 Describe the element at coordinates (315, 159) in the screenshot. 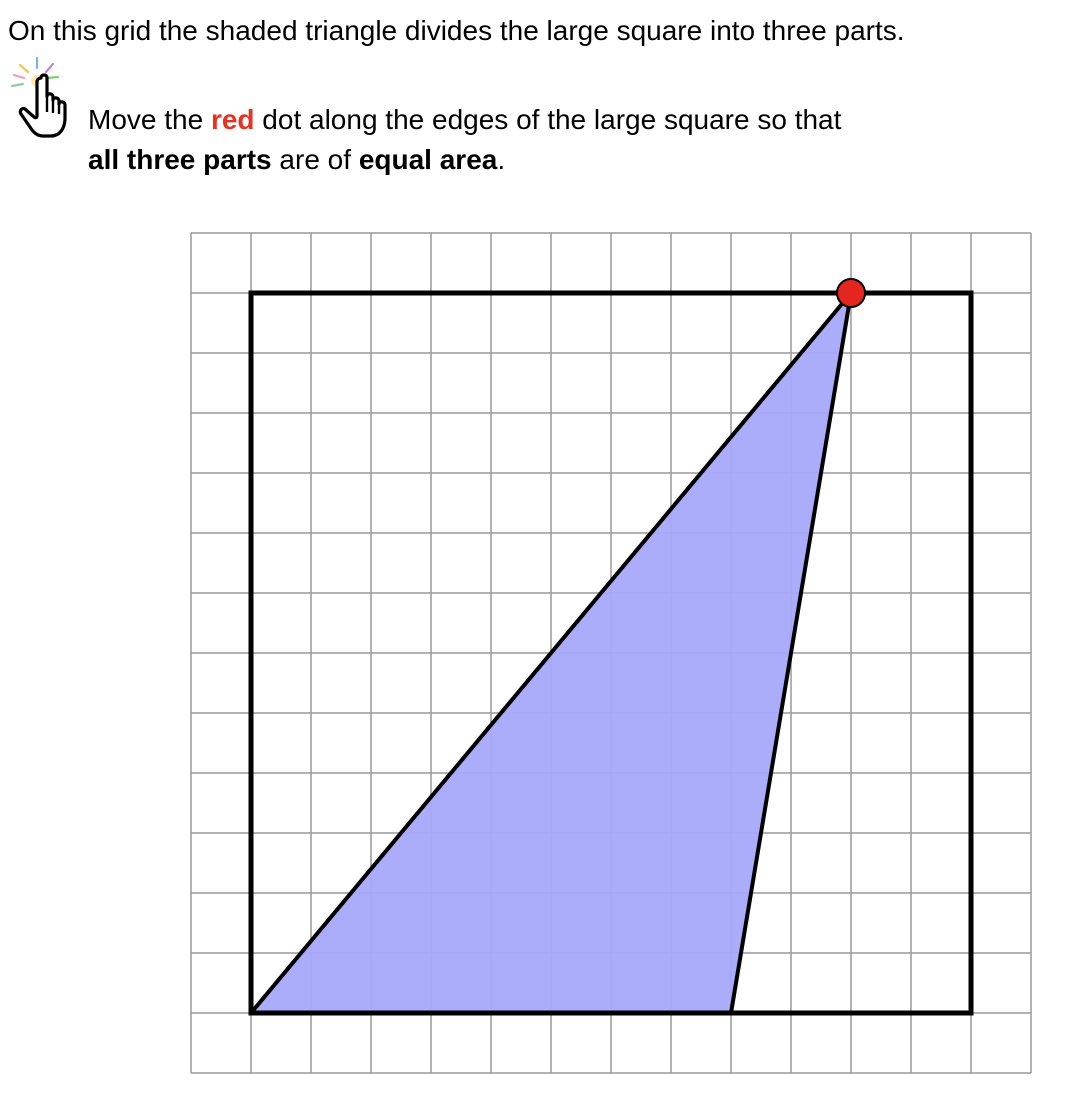

I see `instruction-part-3: are of` at that location.